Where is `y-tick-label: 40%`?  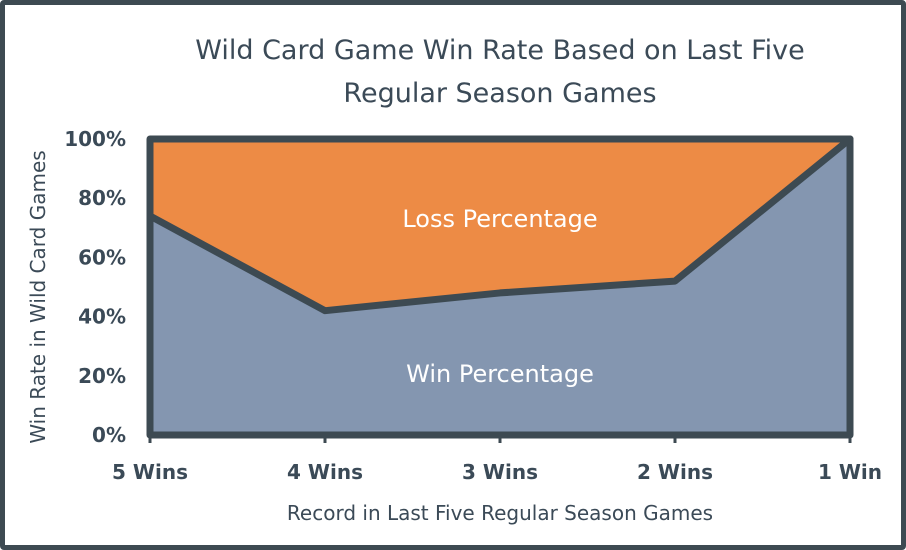 y-tick-label: 40% is located at coordinates (102, 317).